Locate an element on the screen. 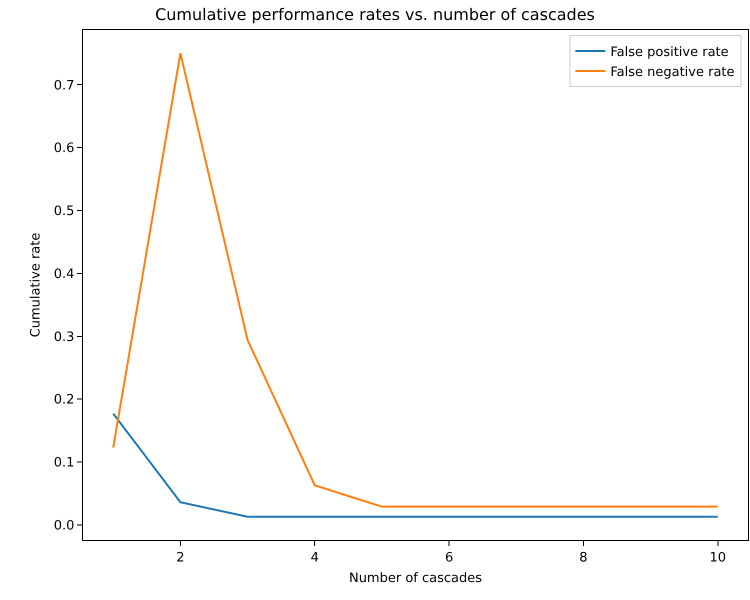 This screenshot has width=750, height=600. x-tick-label: 2 is located at coordinates (180, 558).